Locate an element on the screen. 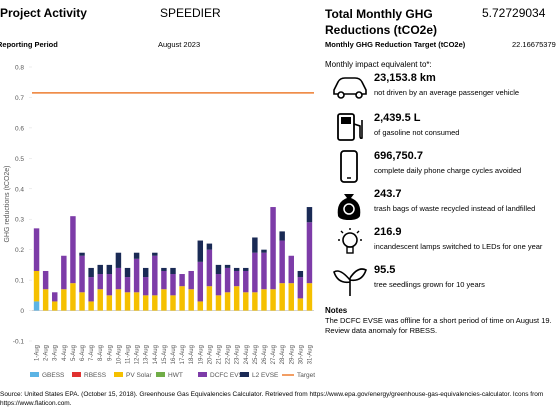  legend-label: PV Solar is located at coordinates (139, 375).